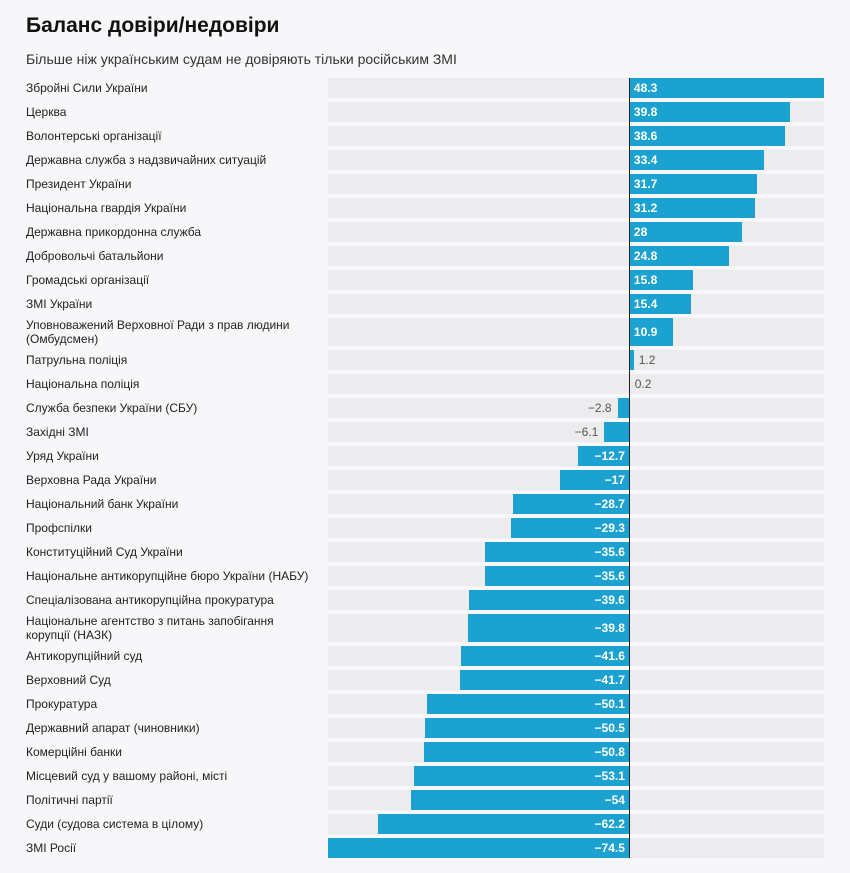 The image size is (850, 873). I want to click on category-label: Профспілки, so click(59, 528).